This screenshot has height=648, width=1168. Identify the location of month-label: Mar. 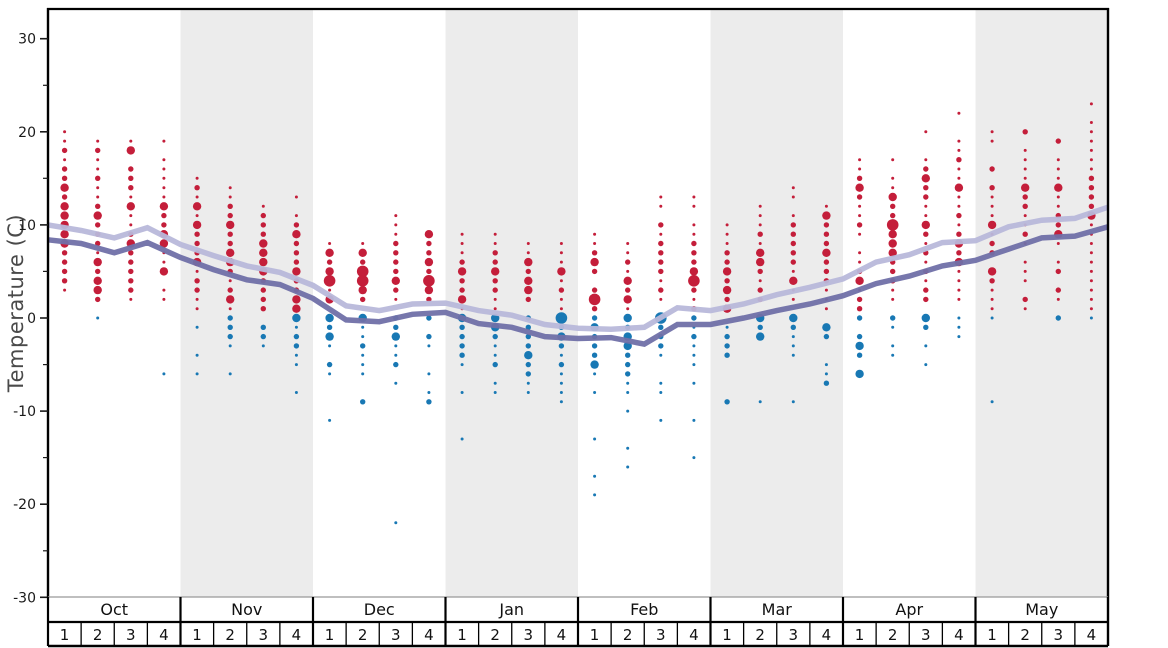
(777, 609).